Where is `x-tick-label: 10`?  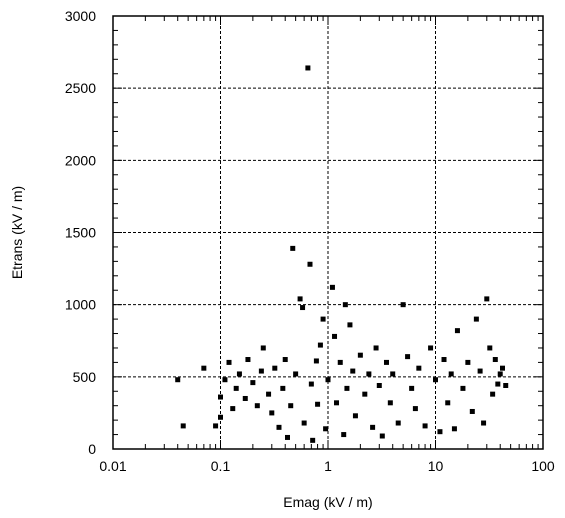 x-tick-label: 10 is located at coordinates (436, 466).